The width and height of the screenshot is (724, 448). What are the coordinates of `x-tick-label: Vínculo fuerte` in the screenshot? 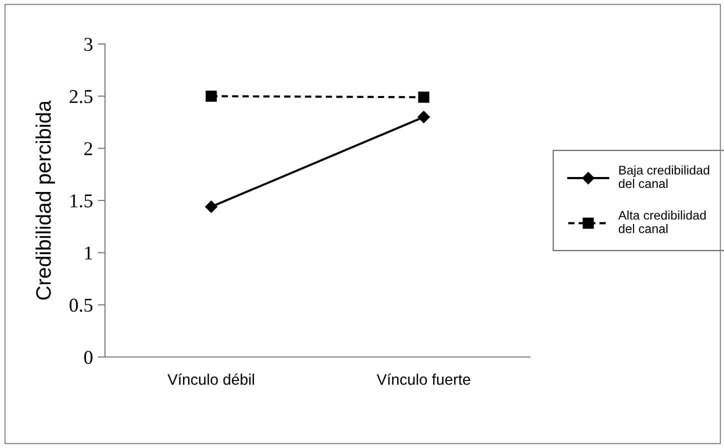 It's located at (423, 379).